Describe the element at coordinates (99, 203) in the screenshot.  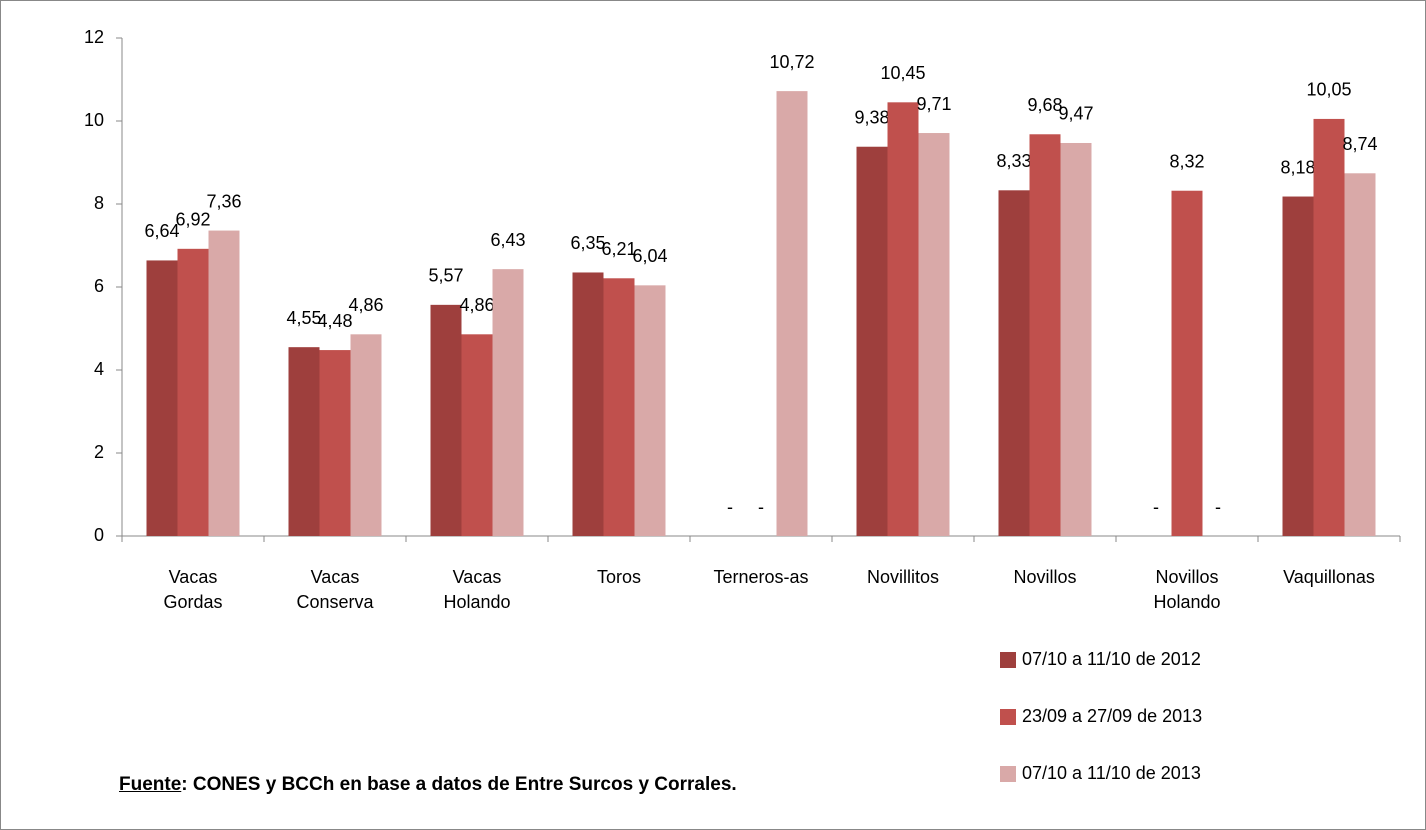
I see `y-tick-label: 8` at that location.